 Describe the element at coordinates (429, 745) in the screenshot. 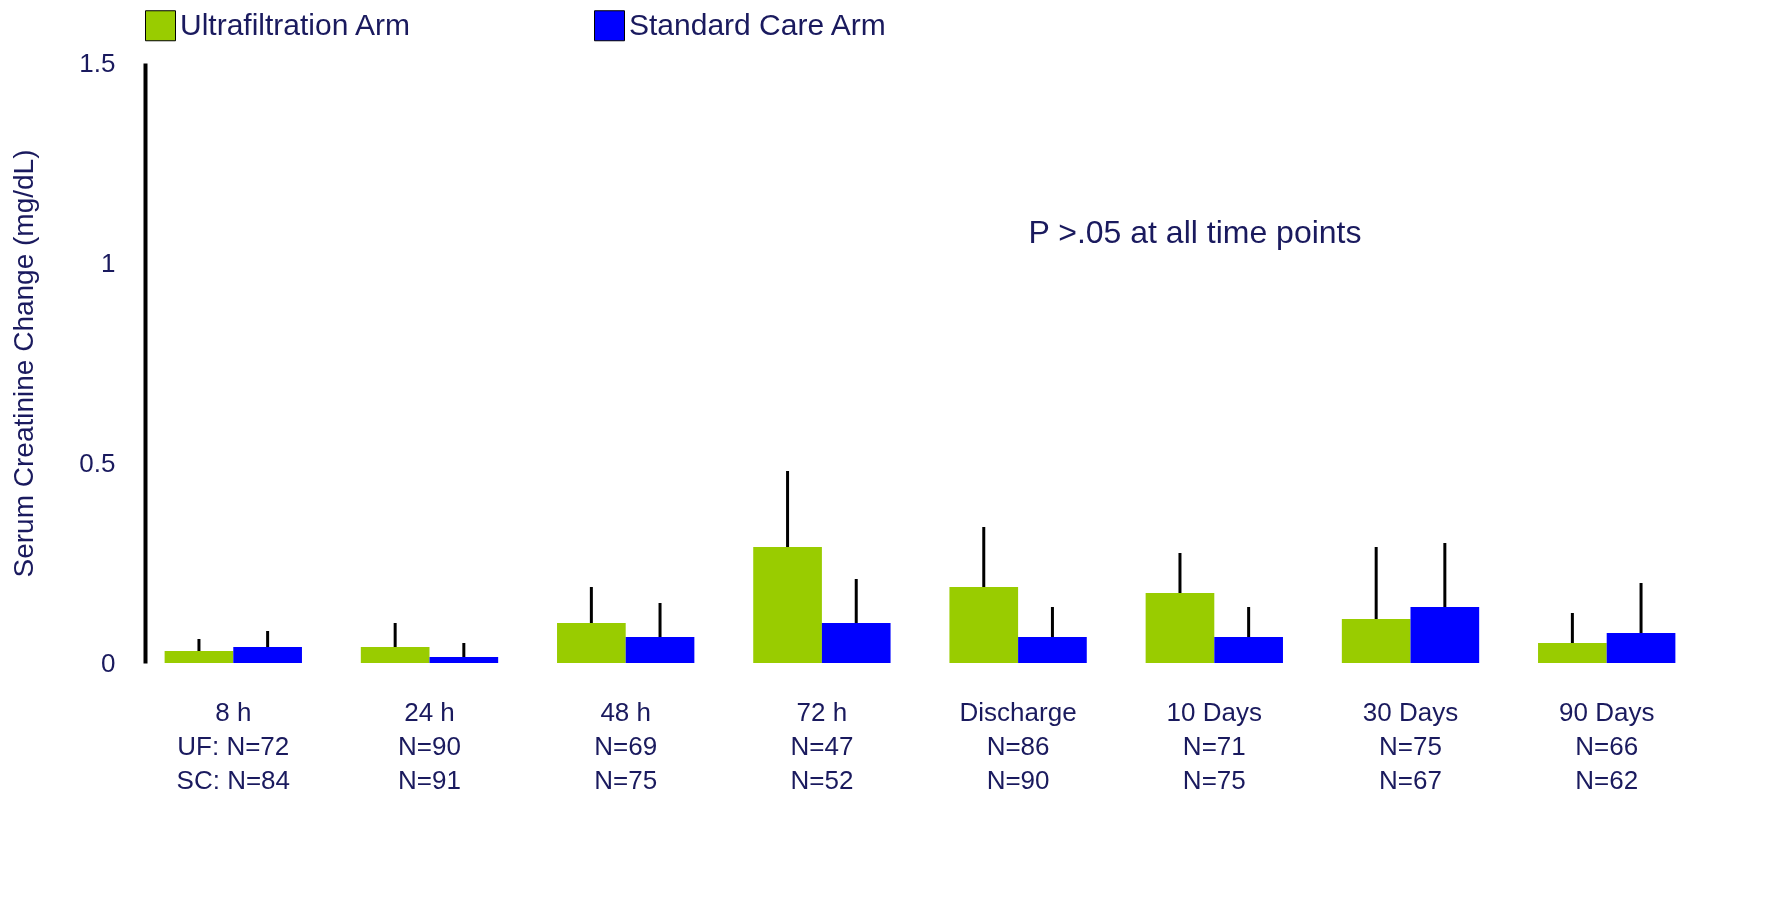

I see `x-tick-label: 24 h N=90 N=91` at that location.